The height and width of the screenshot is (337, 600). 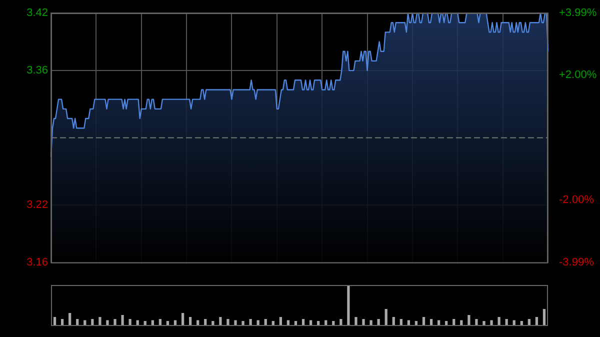 I want to click on y-tick-label: 3.42, so click(x=37, y=13).